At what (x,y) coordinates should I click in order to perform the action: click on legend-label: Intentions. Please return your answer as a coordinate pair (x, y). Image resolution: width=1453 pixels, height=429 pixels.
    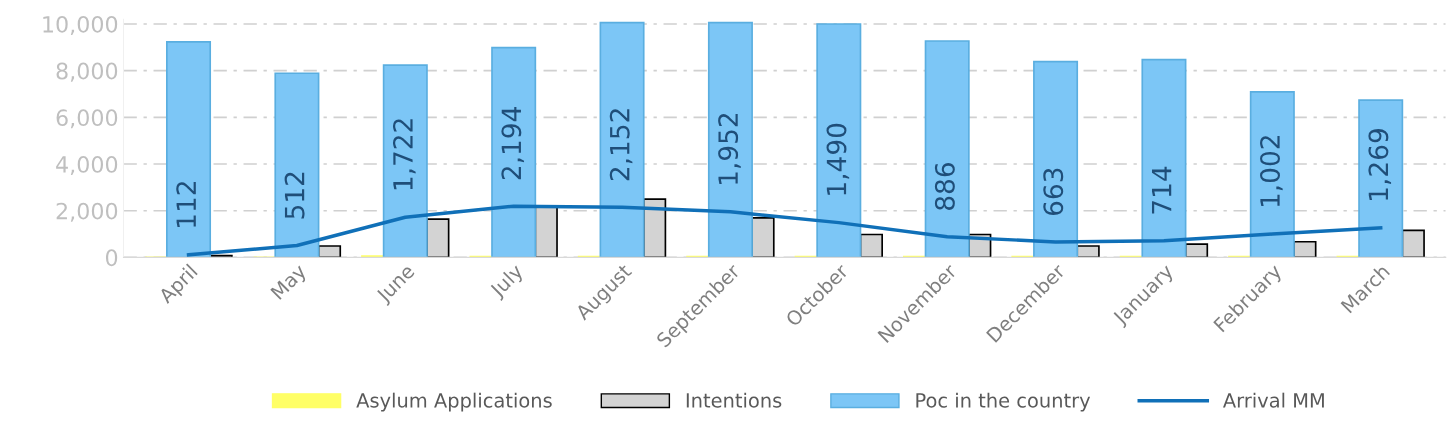
    Looking at the image, I should click on (734, 400).